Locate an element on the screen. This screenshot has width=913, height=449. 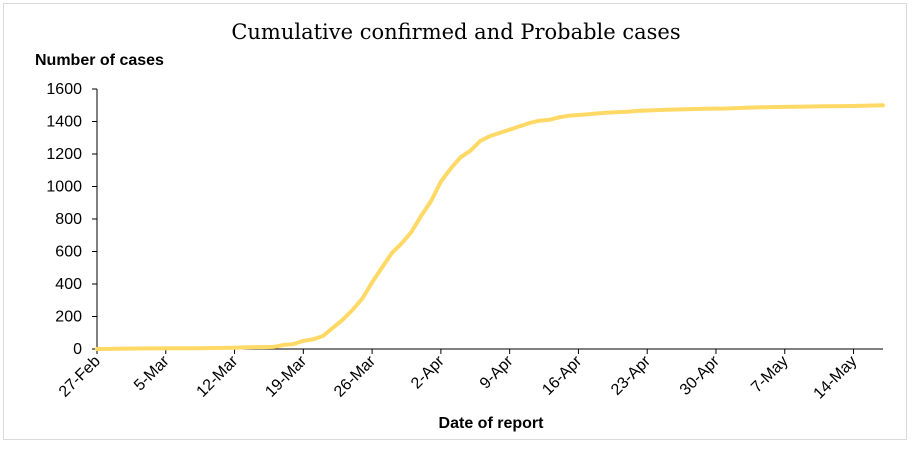
x-tick-label: 30-Apr is located at coordinates (700, 375).